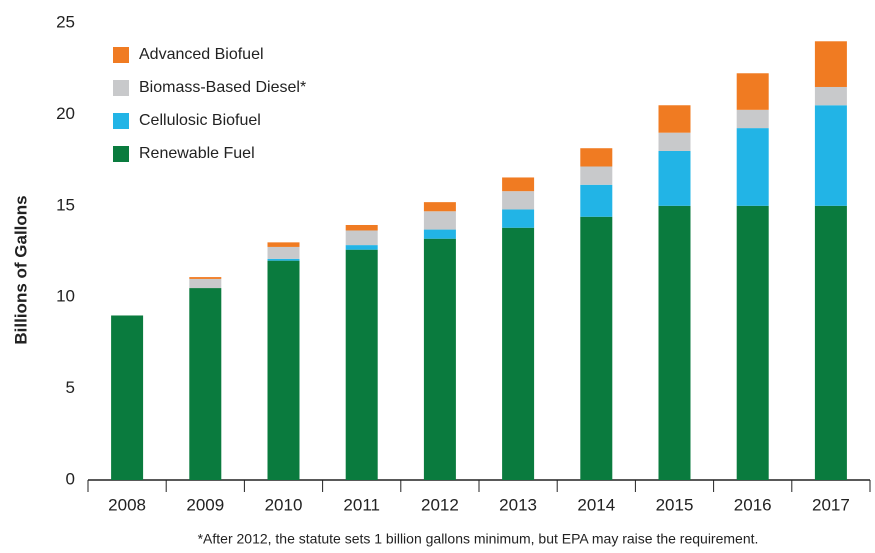 The image size is (875, 553). I want to click on x-tick-label: 2008, so click(127, 504).